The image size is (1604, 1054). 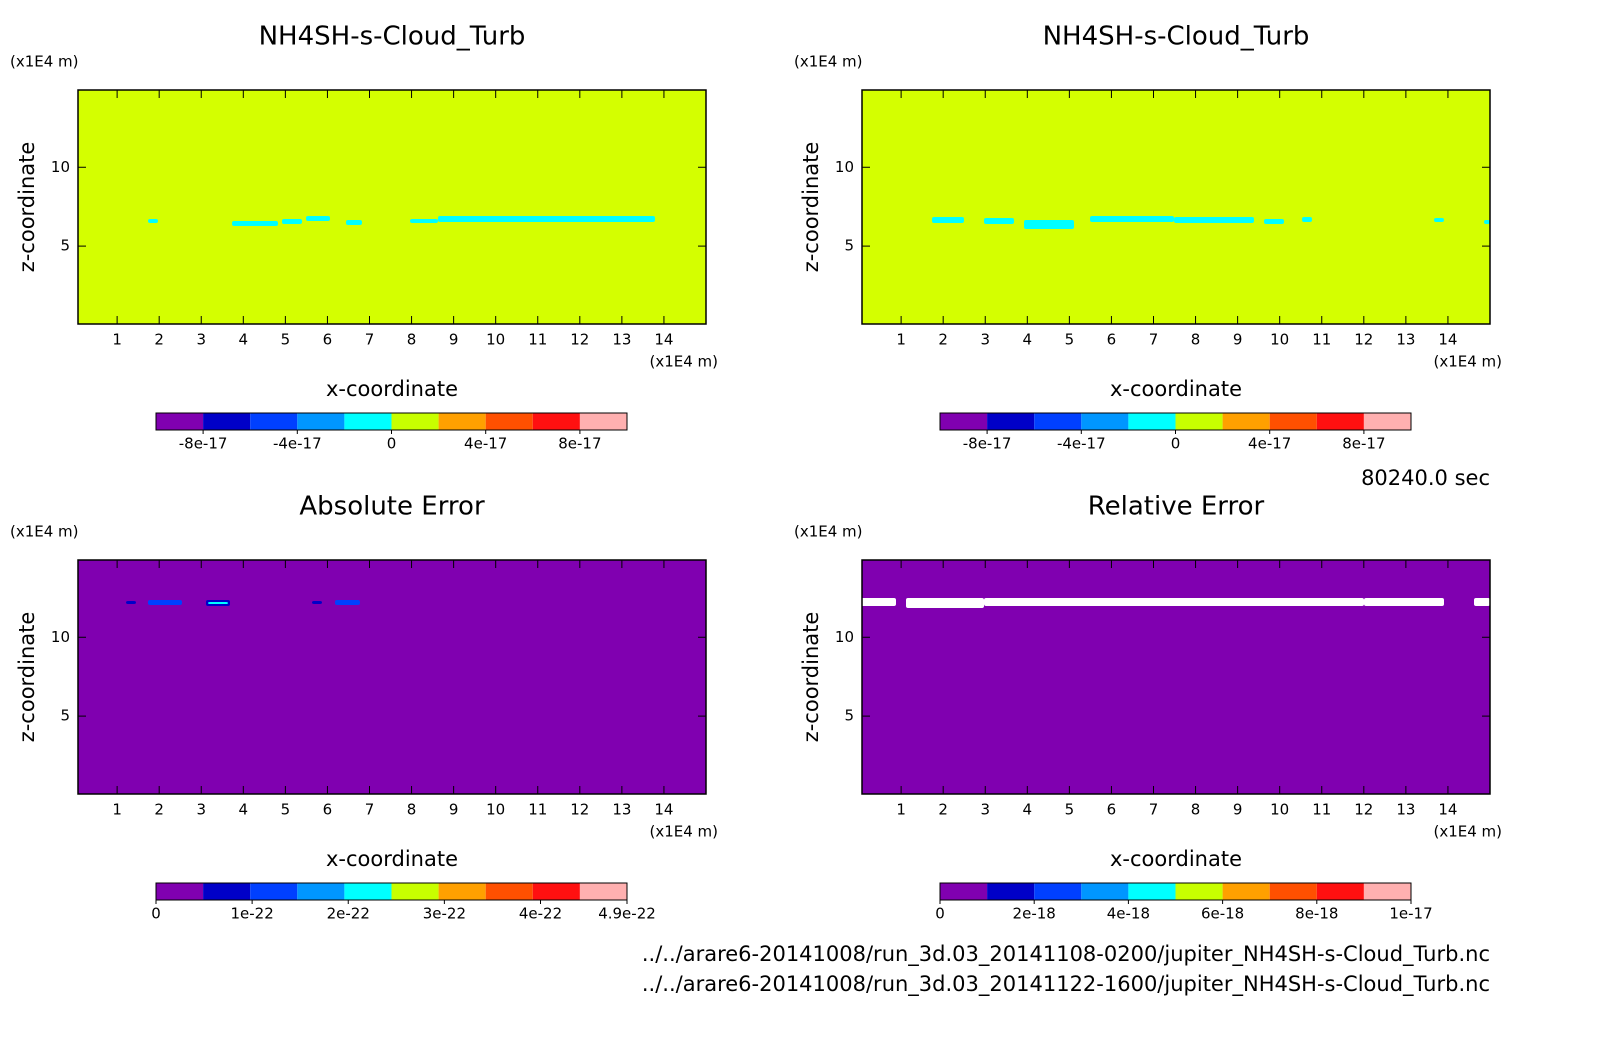 What do you see at coordinates (203, 444) in the screenshot?
I see `colorbar-tick-label: -8e-17` at bounding box center [203, 444].